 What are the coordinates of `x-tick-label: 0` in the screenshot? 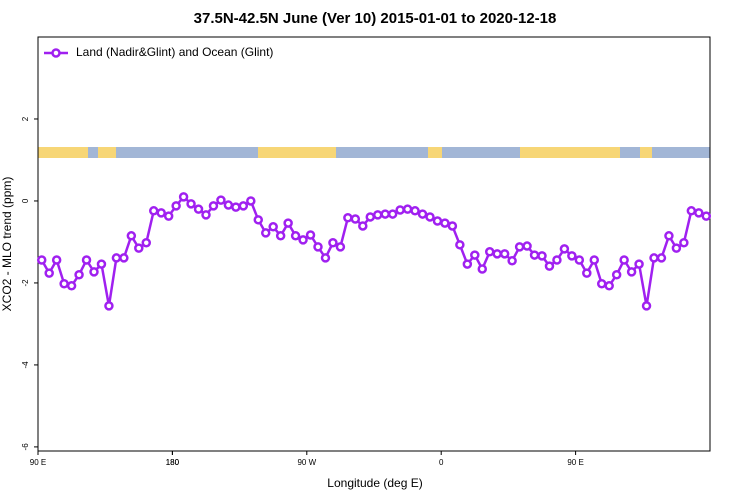 It's located at (441, 462).